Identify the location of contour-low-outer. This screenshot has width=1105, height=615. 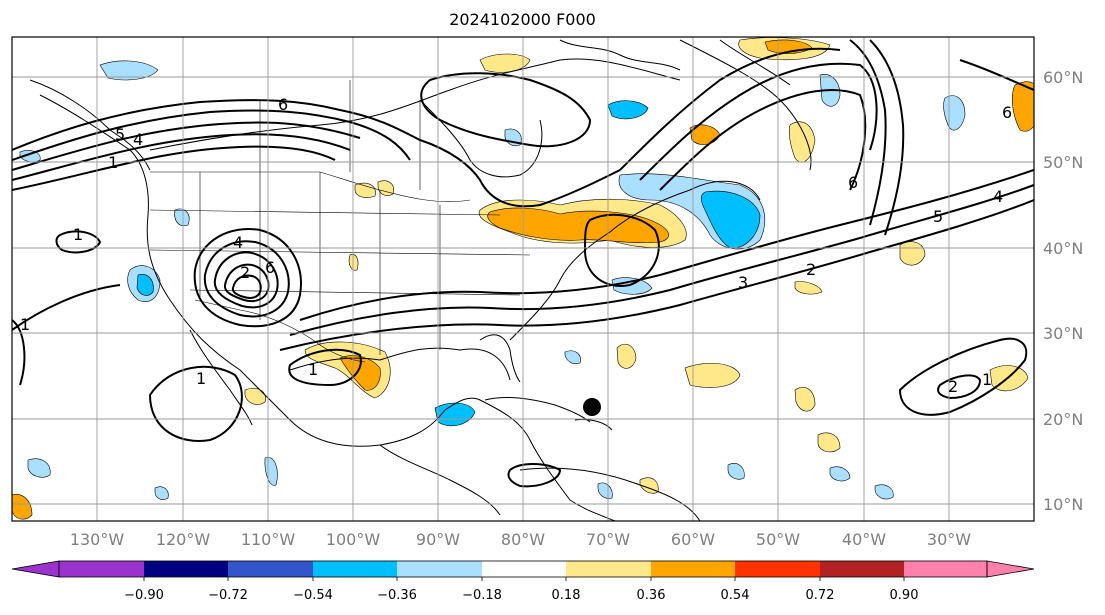
(247, 278).